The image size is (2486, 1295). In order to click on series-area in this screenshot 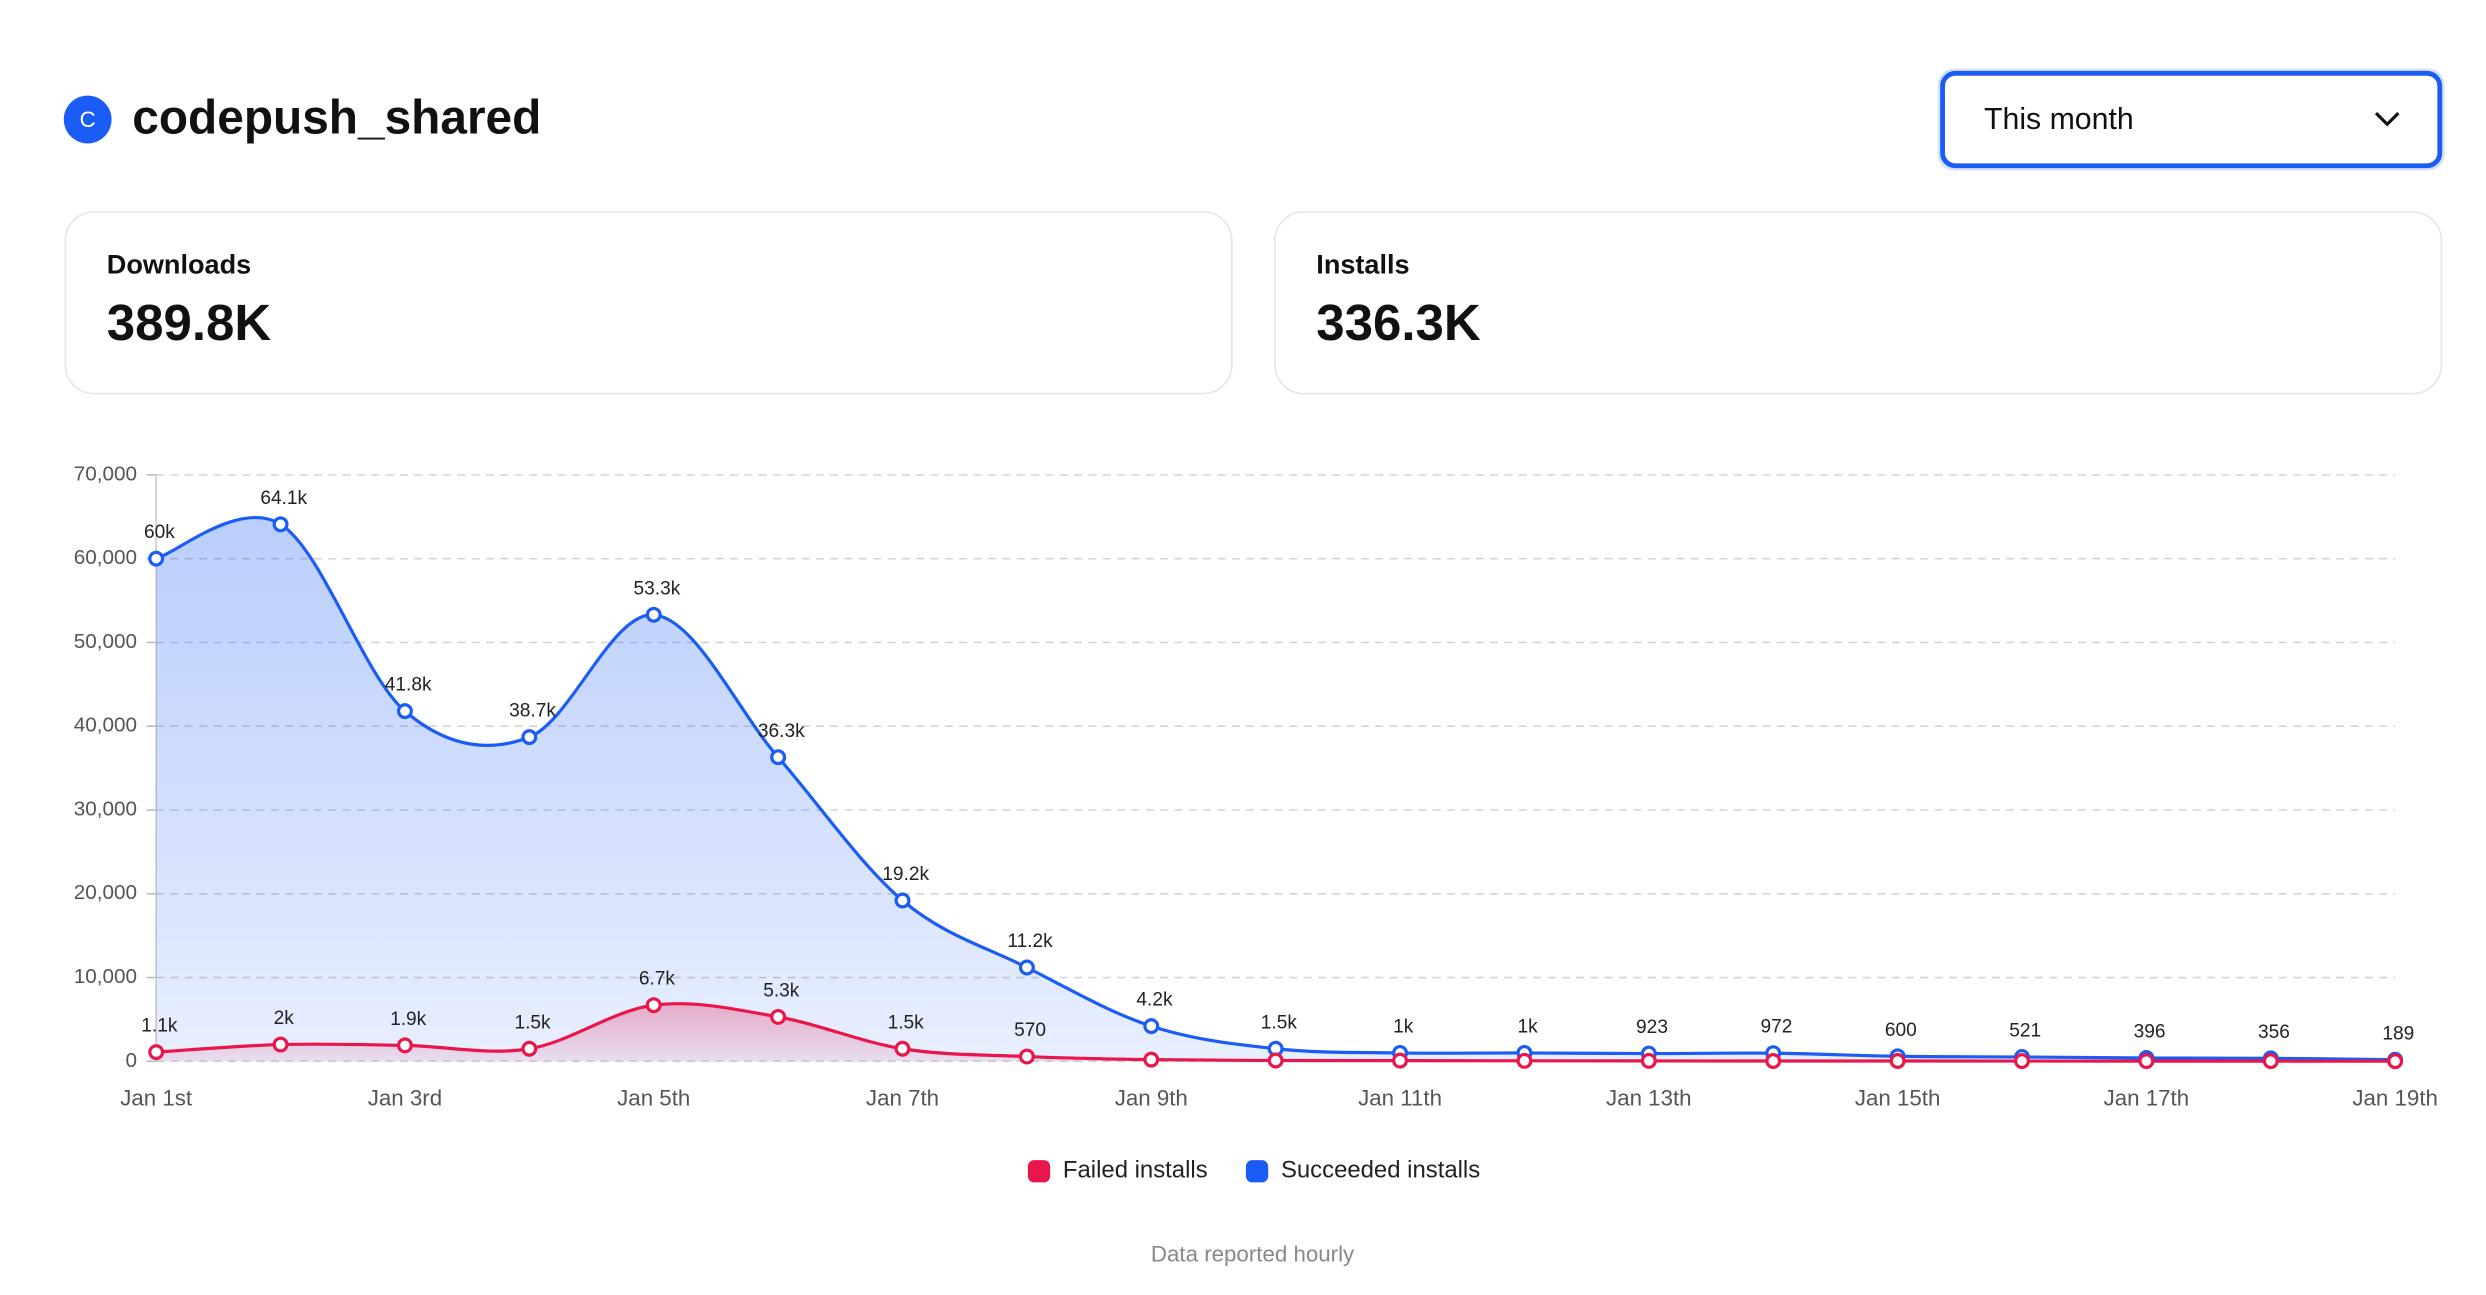, I will do `click(1276, 1032)`.